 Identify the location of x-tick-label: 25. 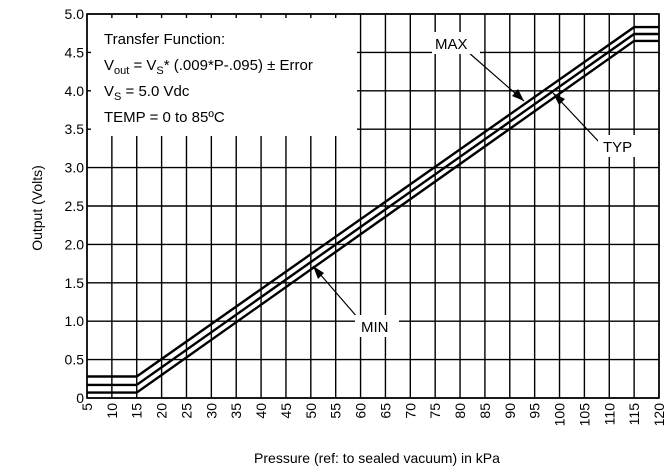
(186, 411).